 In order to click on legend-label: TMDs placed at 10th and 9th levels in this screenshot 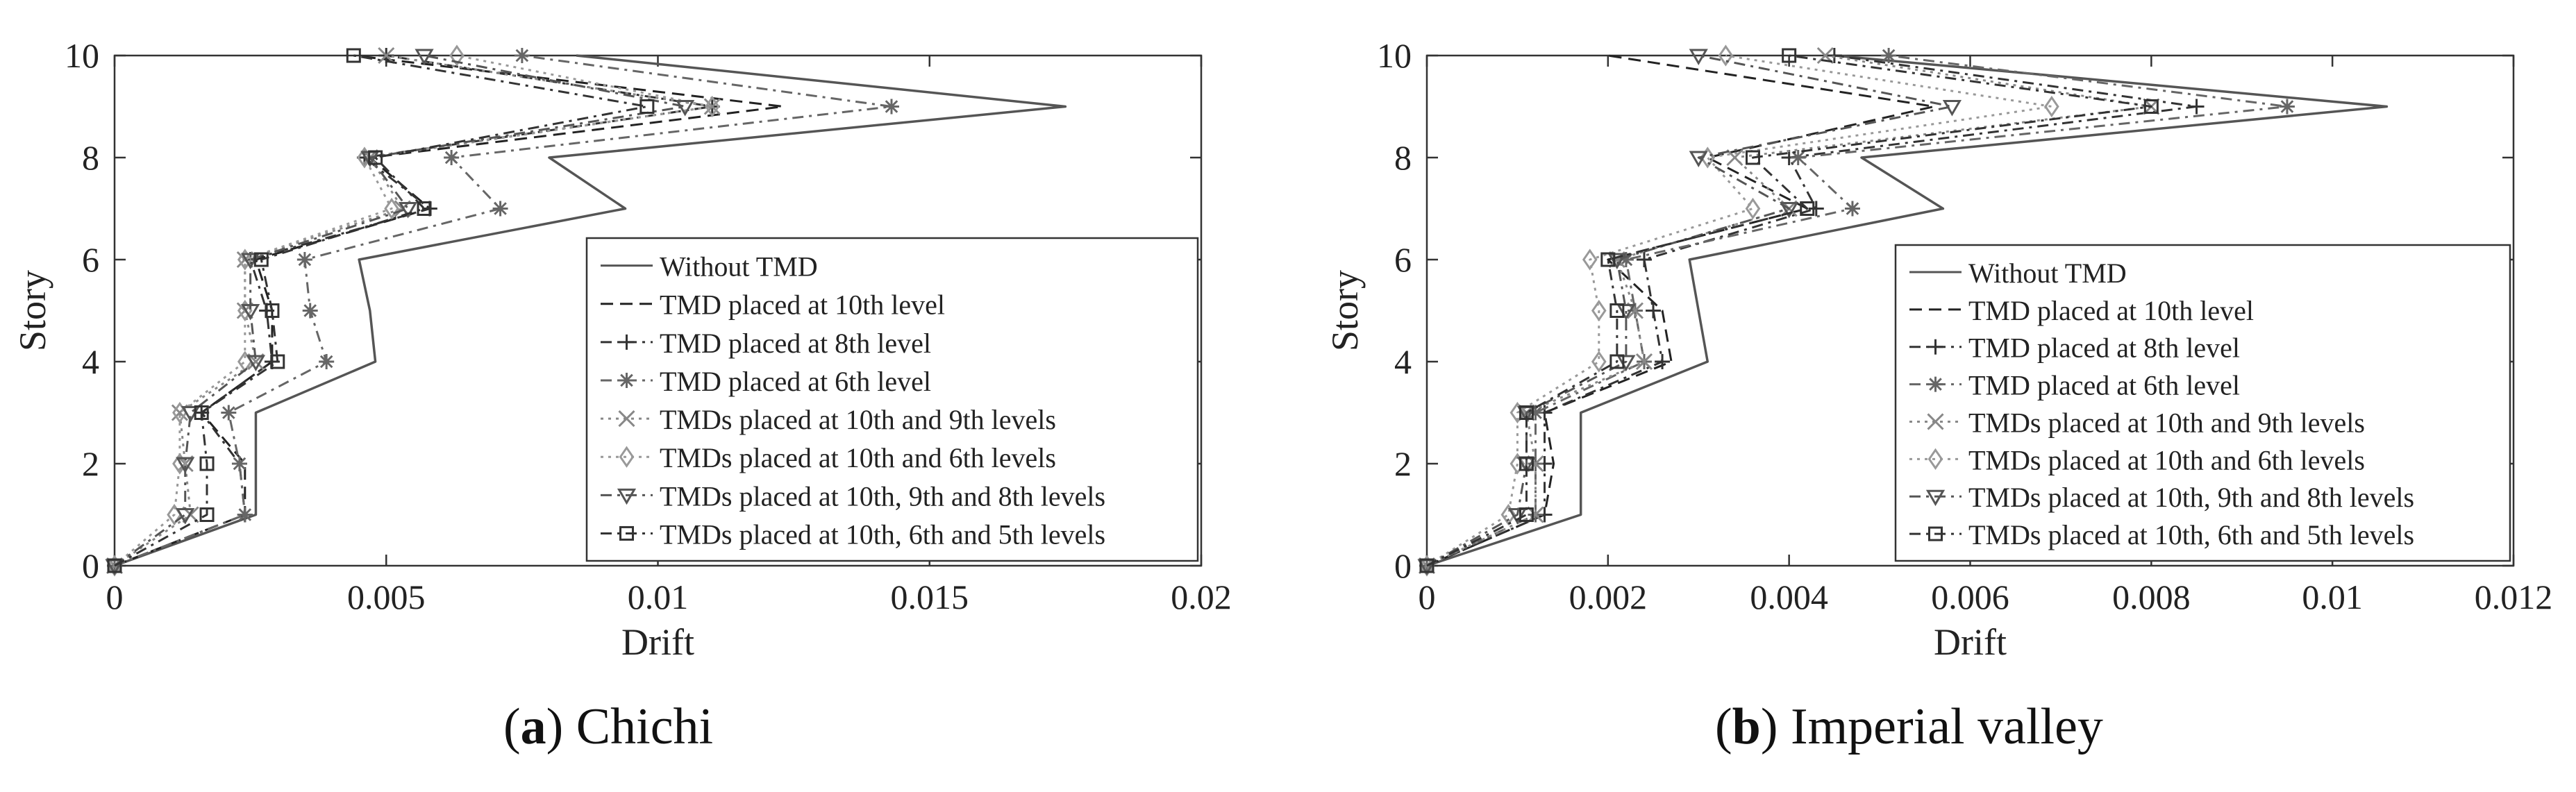, I will do `click(858, 420)`.